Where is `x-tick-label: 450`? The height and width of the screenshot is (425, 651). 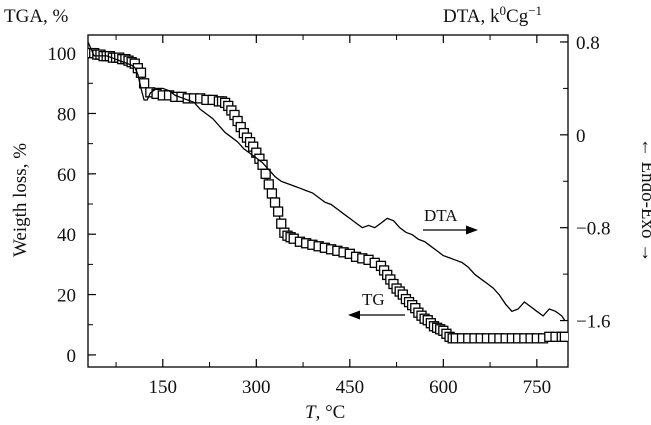
x-tick-label: 450 is located at coordinates (350, 387).